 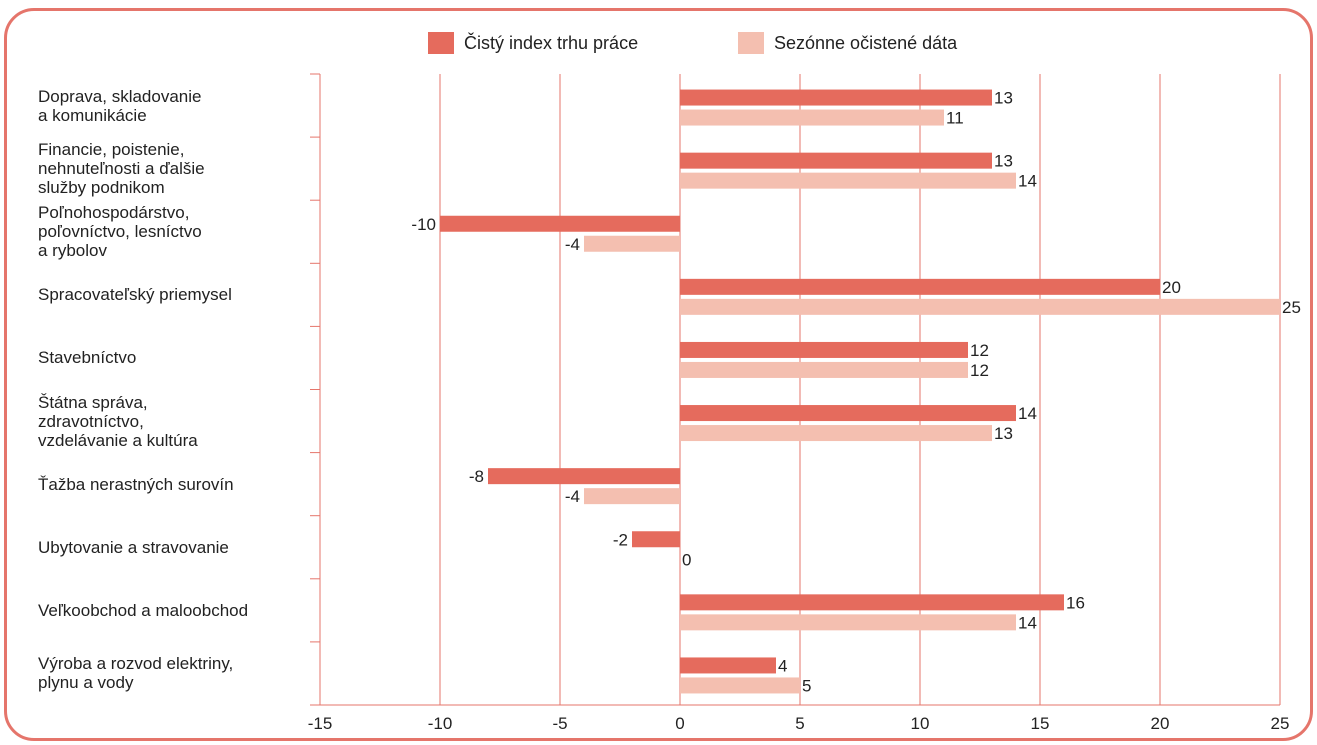 I want to click on data-label-s2-0: 11, so click(x=955, y=118).